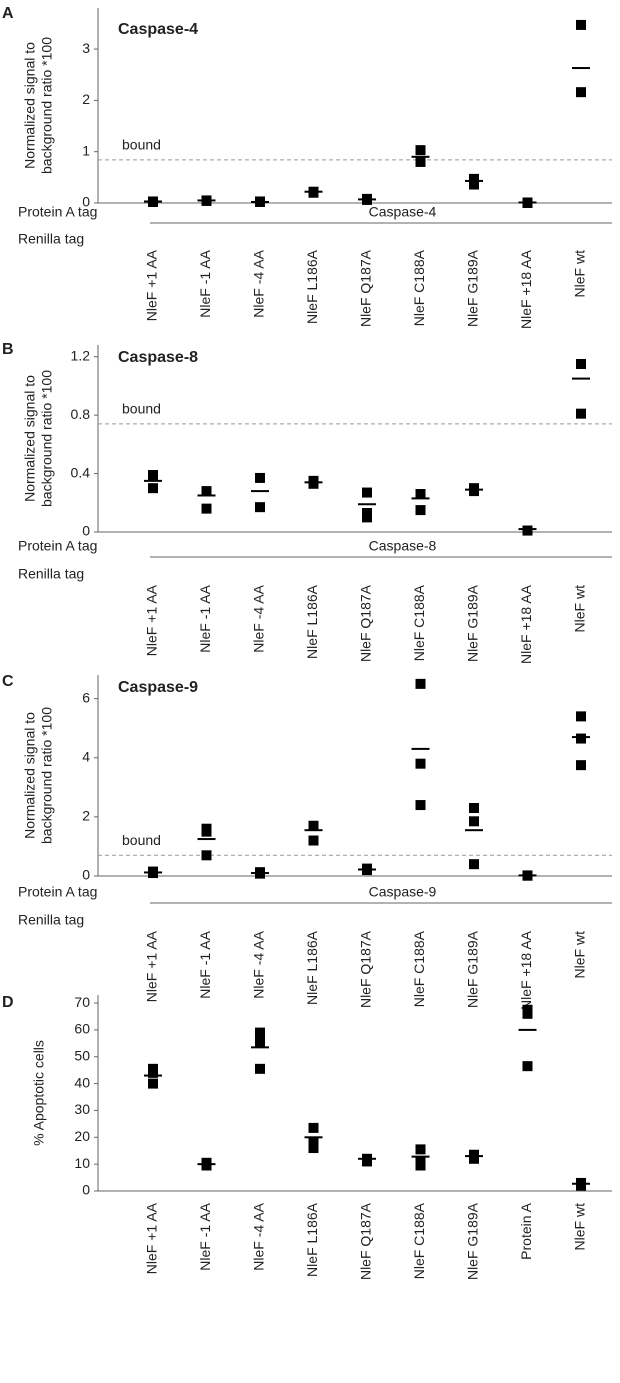  What do you see at coordinates (82, 1109) in the screenshot?
I see `y-tick-label: 30` at bounding box center [82, 1109].